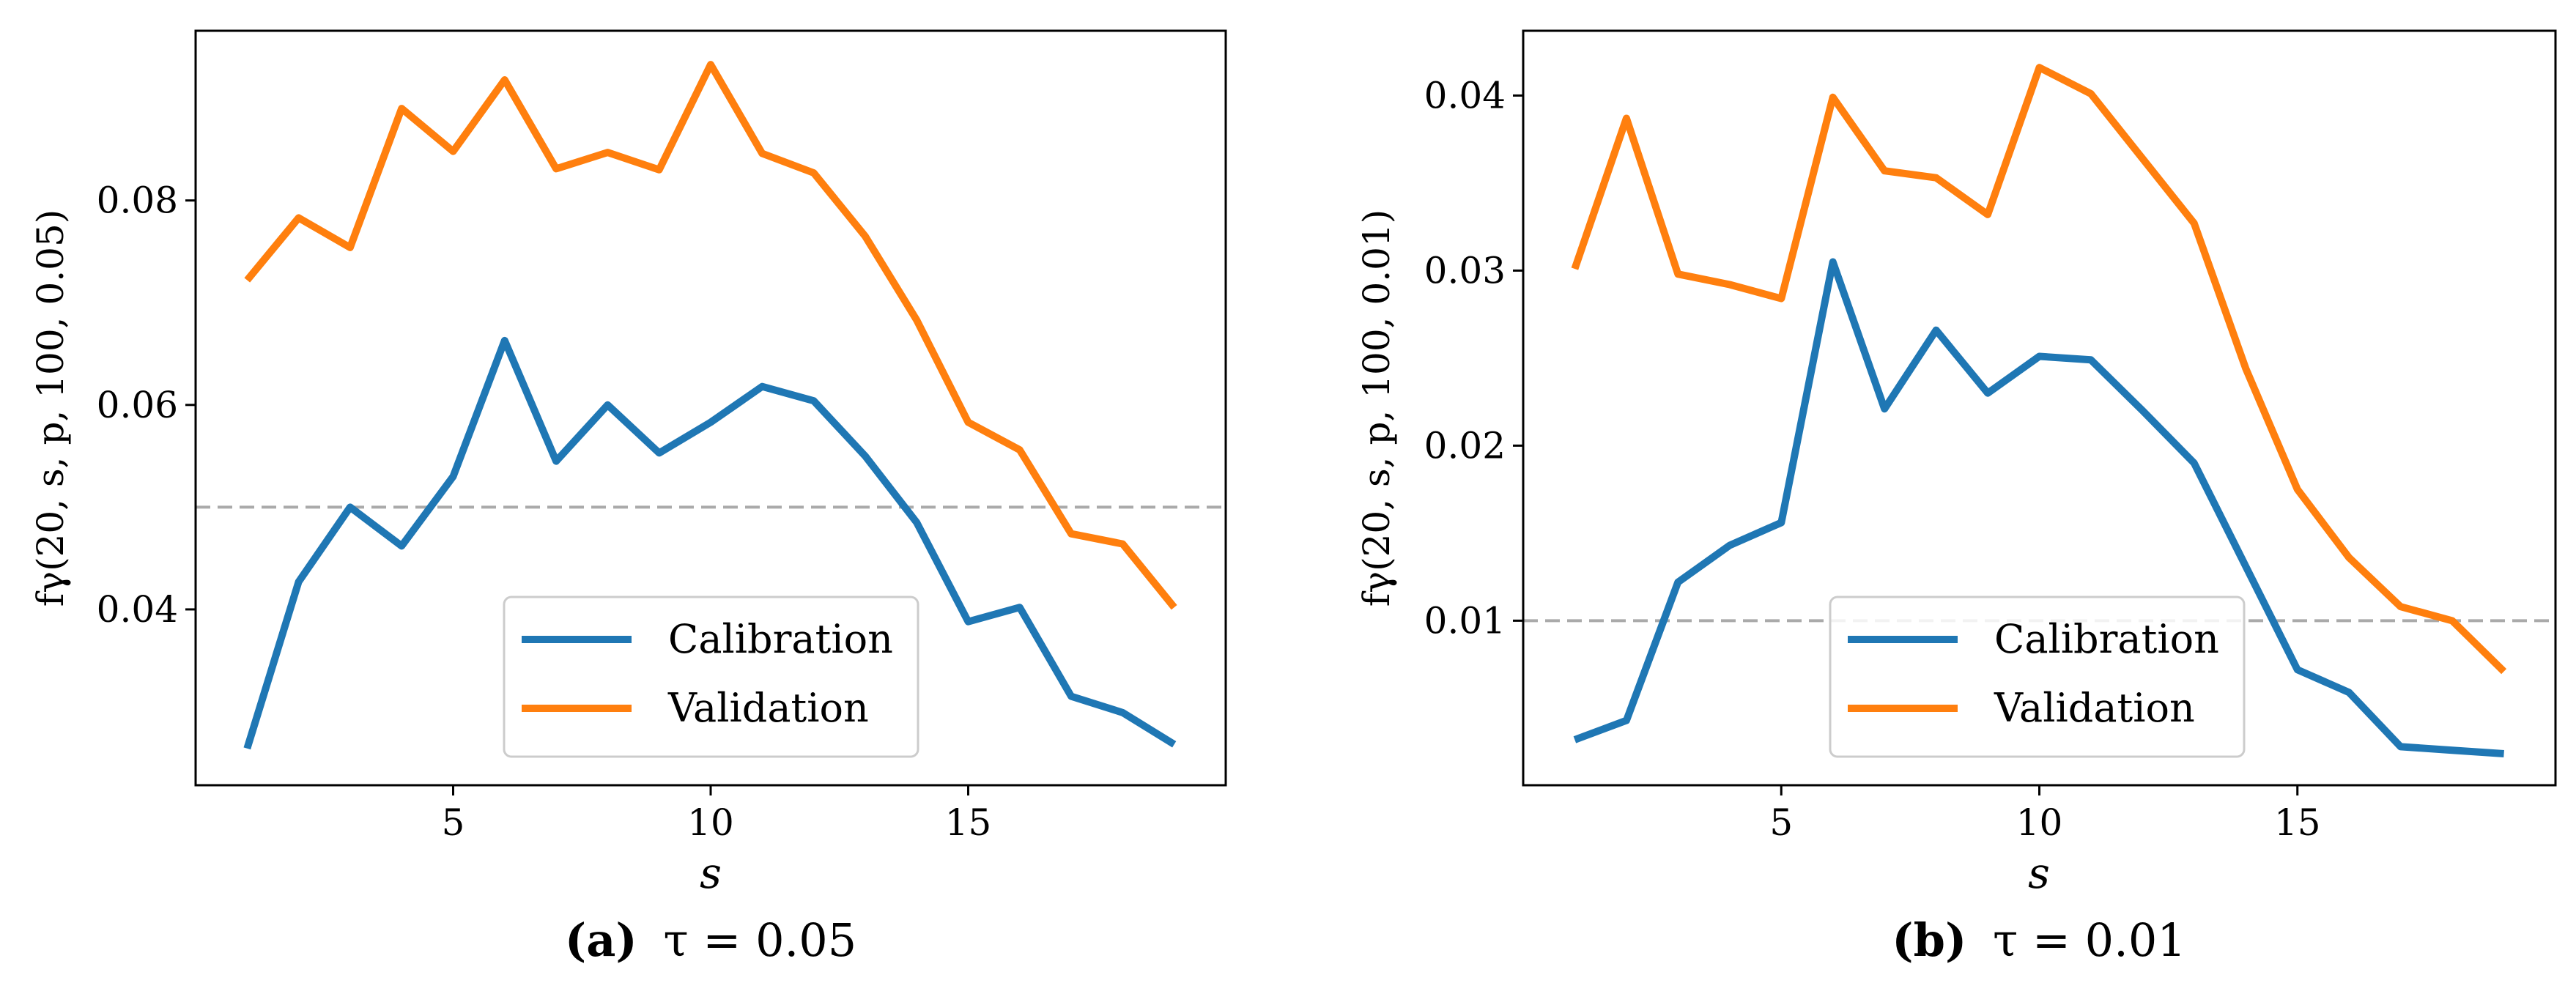  What do you see at coordinates (780, 639) in the screenshot?
I see `legend-label-calibration-a: Calibration` at bounding box center [780, 639].